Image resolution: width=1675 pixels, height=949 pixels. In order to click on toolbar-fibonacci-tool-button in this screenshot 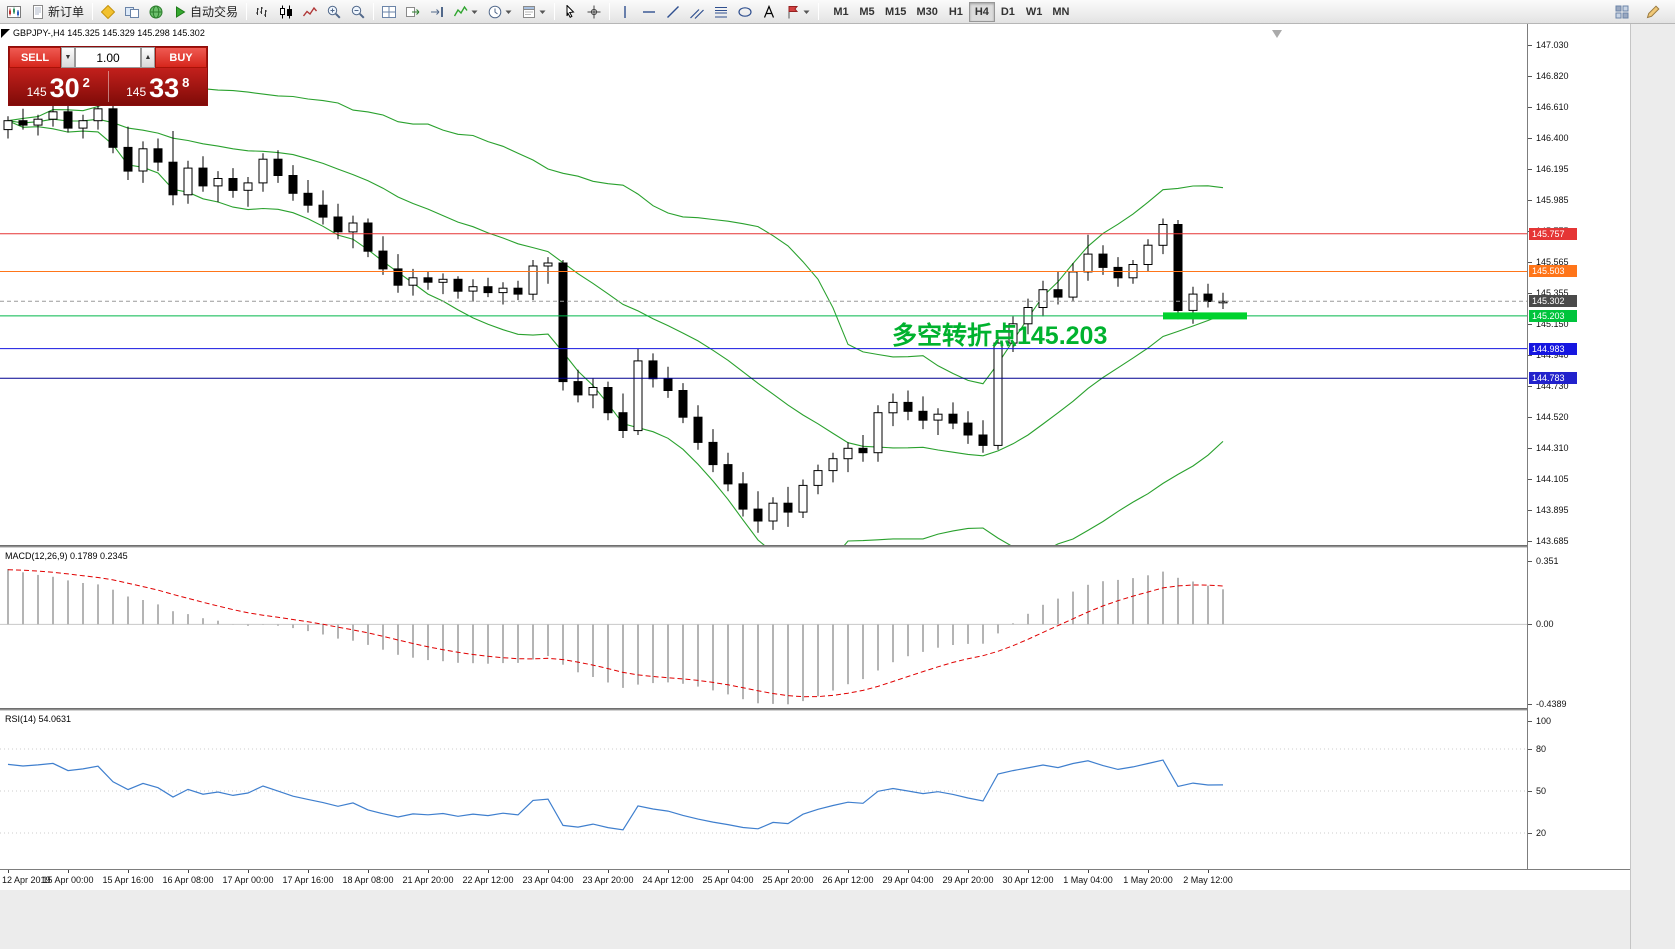, I will do `click(721, 11)`.